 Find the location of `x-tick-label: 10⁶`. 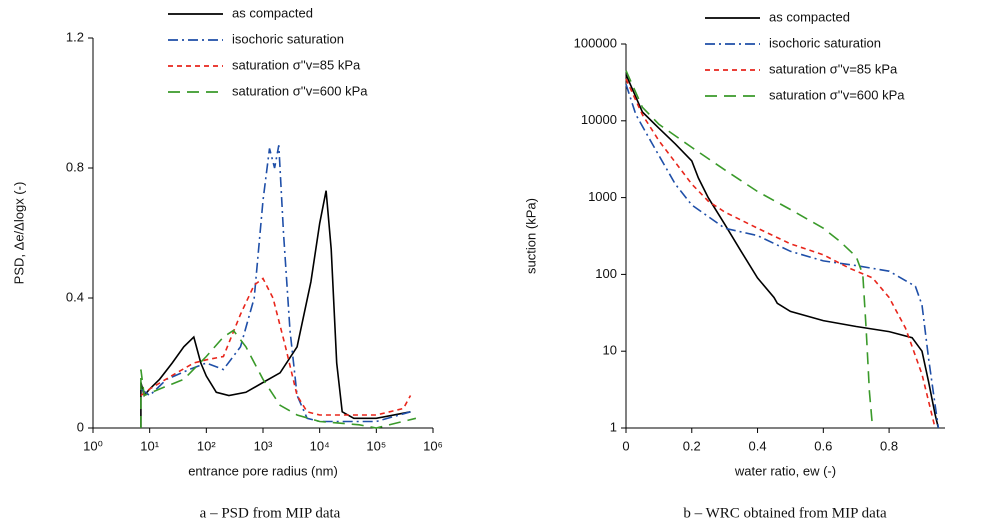

x-tick-label: 10⁶ is located at coordinates (433, 445).